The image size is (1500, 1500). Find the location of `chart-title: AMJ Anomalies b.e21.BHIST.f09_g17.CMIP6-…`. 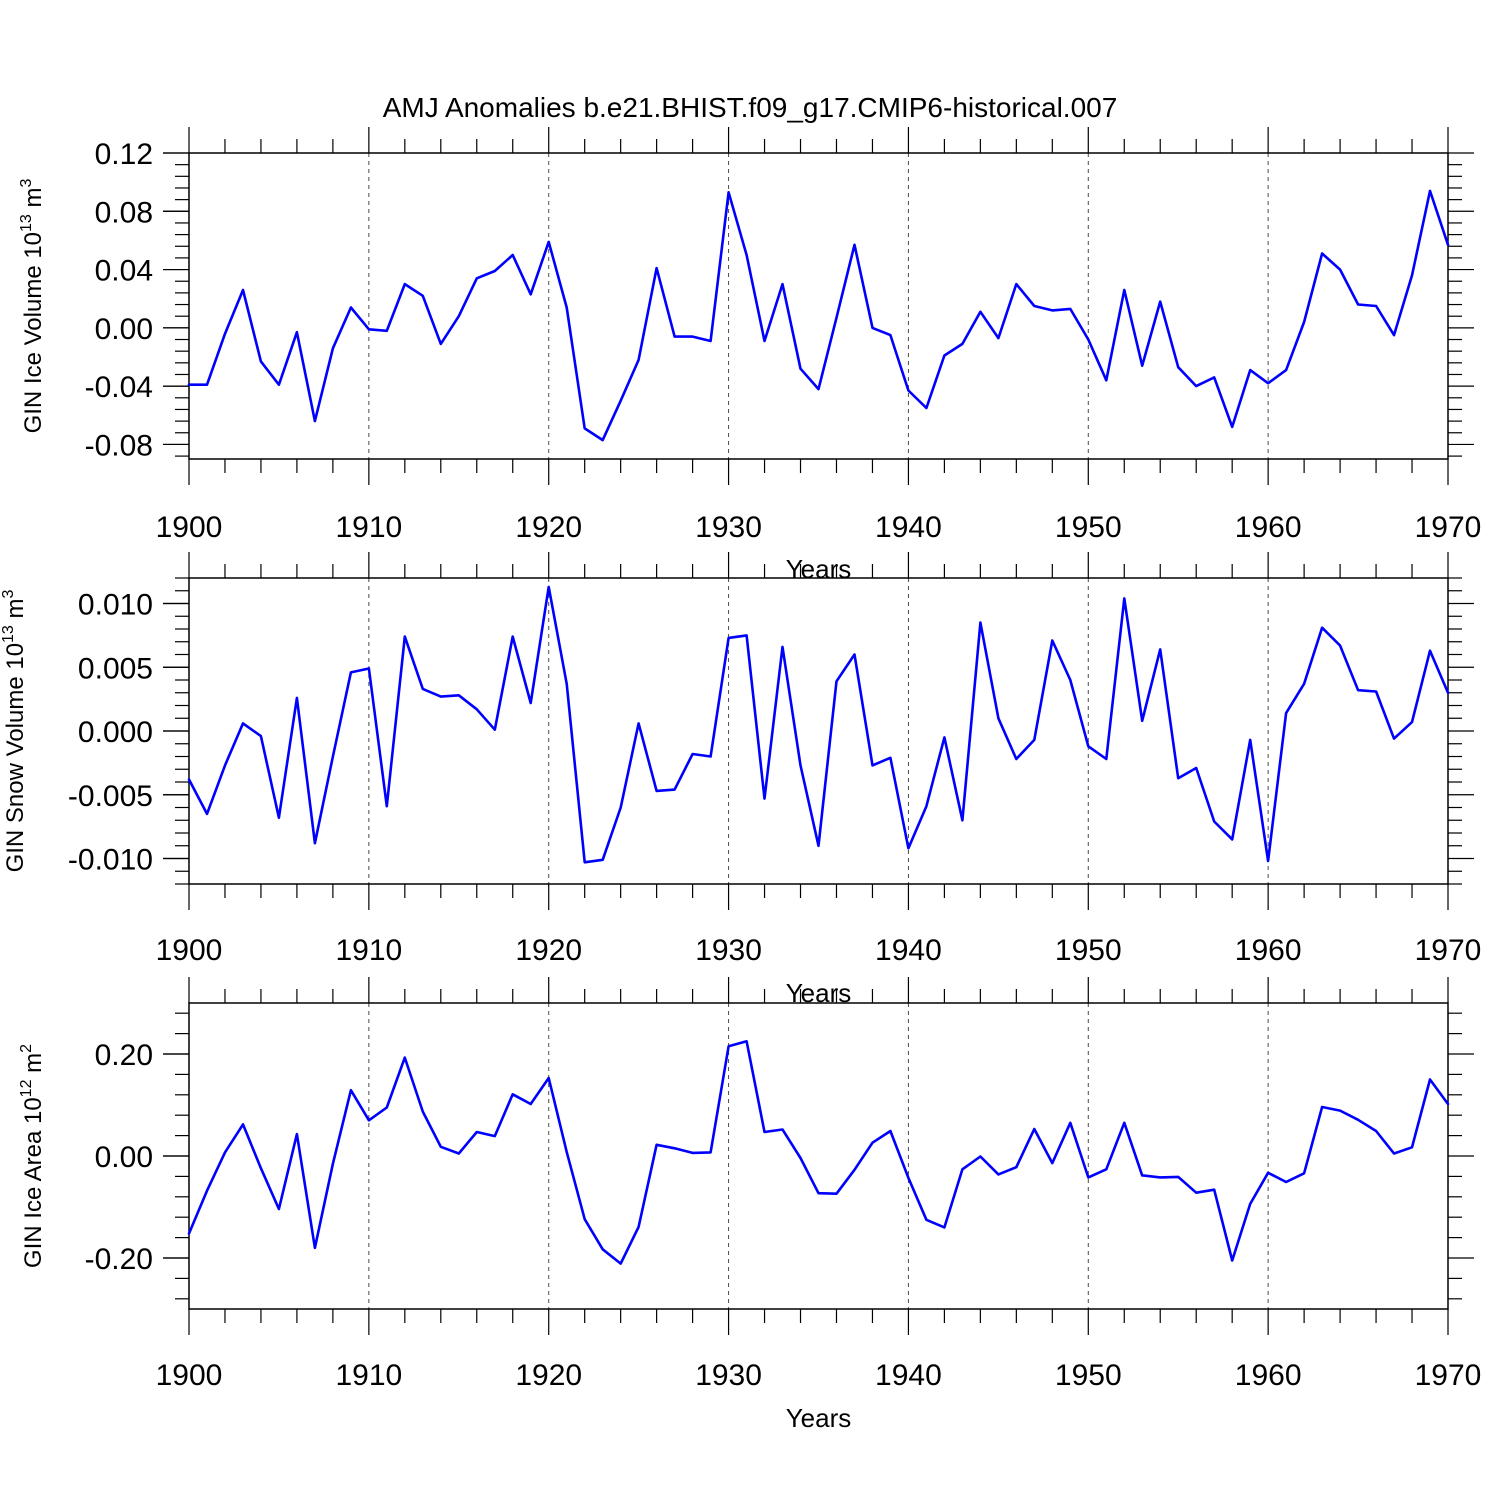

chart-title: AMJ Anomalies b.e21.BHIST.f09_g17.CMIP6-… is located at coordinates (750, 107).